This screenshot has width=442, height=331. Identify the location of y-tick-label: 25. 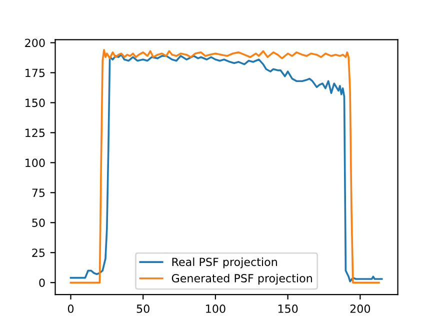
(38, 252).